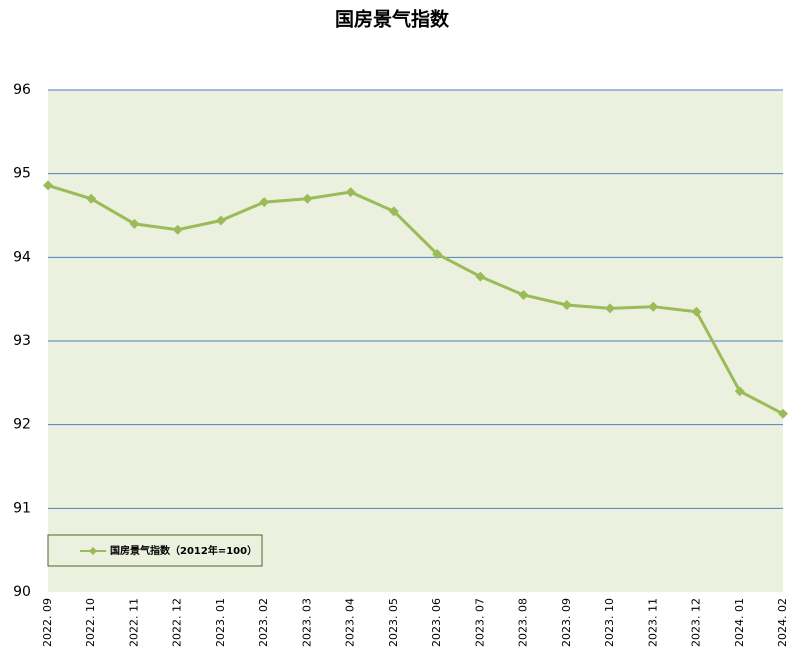 The height and width of the screenshot is (665, 798). I want to click on x-tick-label: 2023. 10, so click(609, 622).